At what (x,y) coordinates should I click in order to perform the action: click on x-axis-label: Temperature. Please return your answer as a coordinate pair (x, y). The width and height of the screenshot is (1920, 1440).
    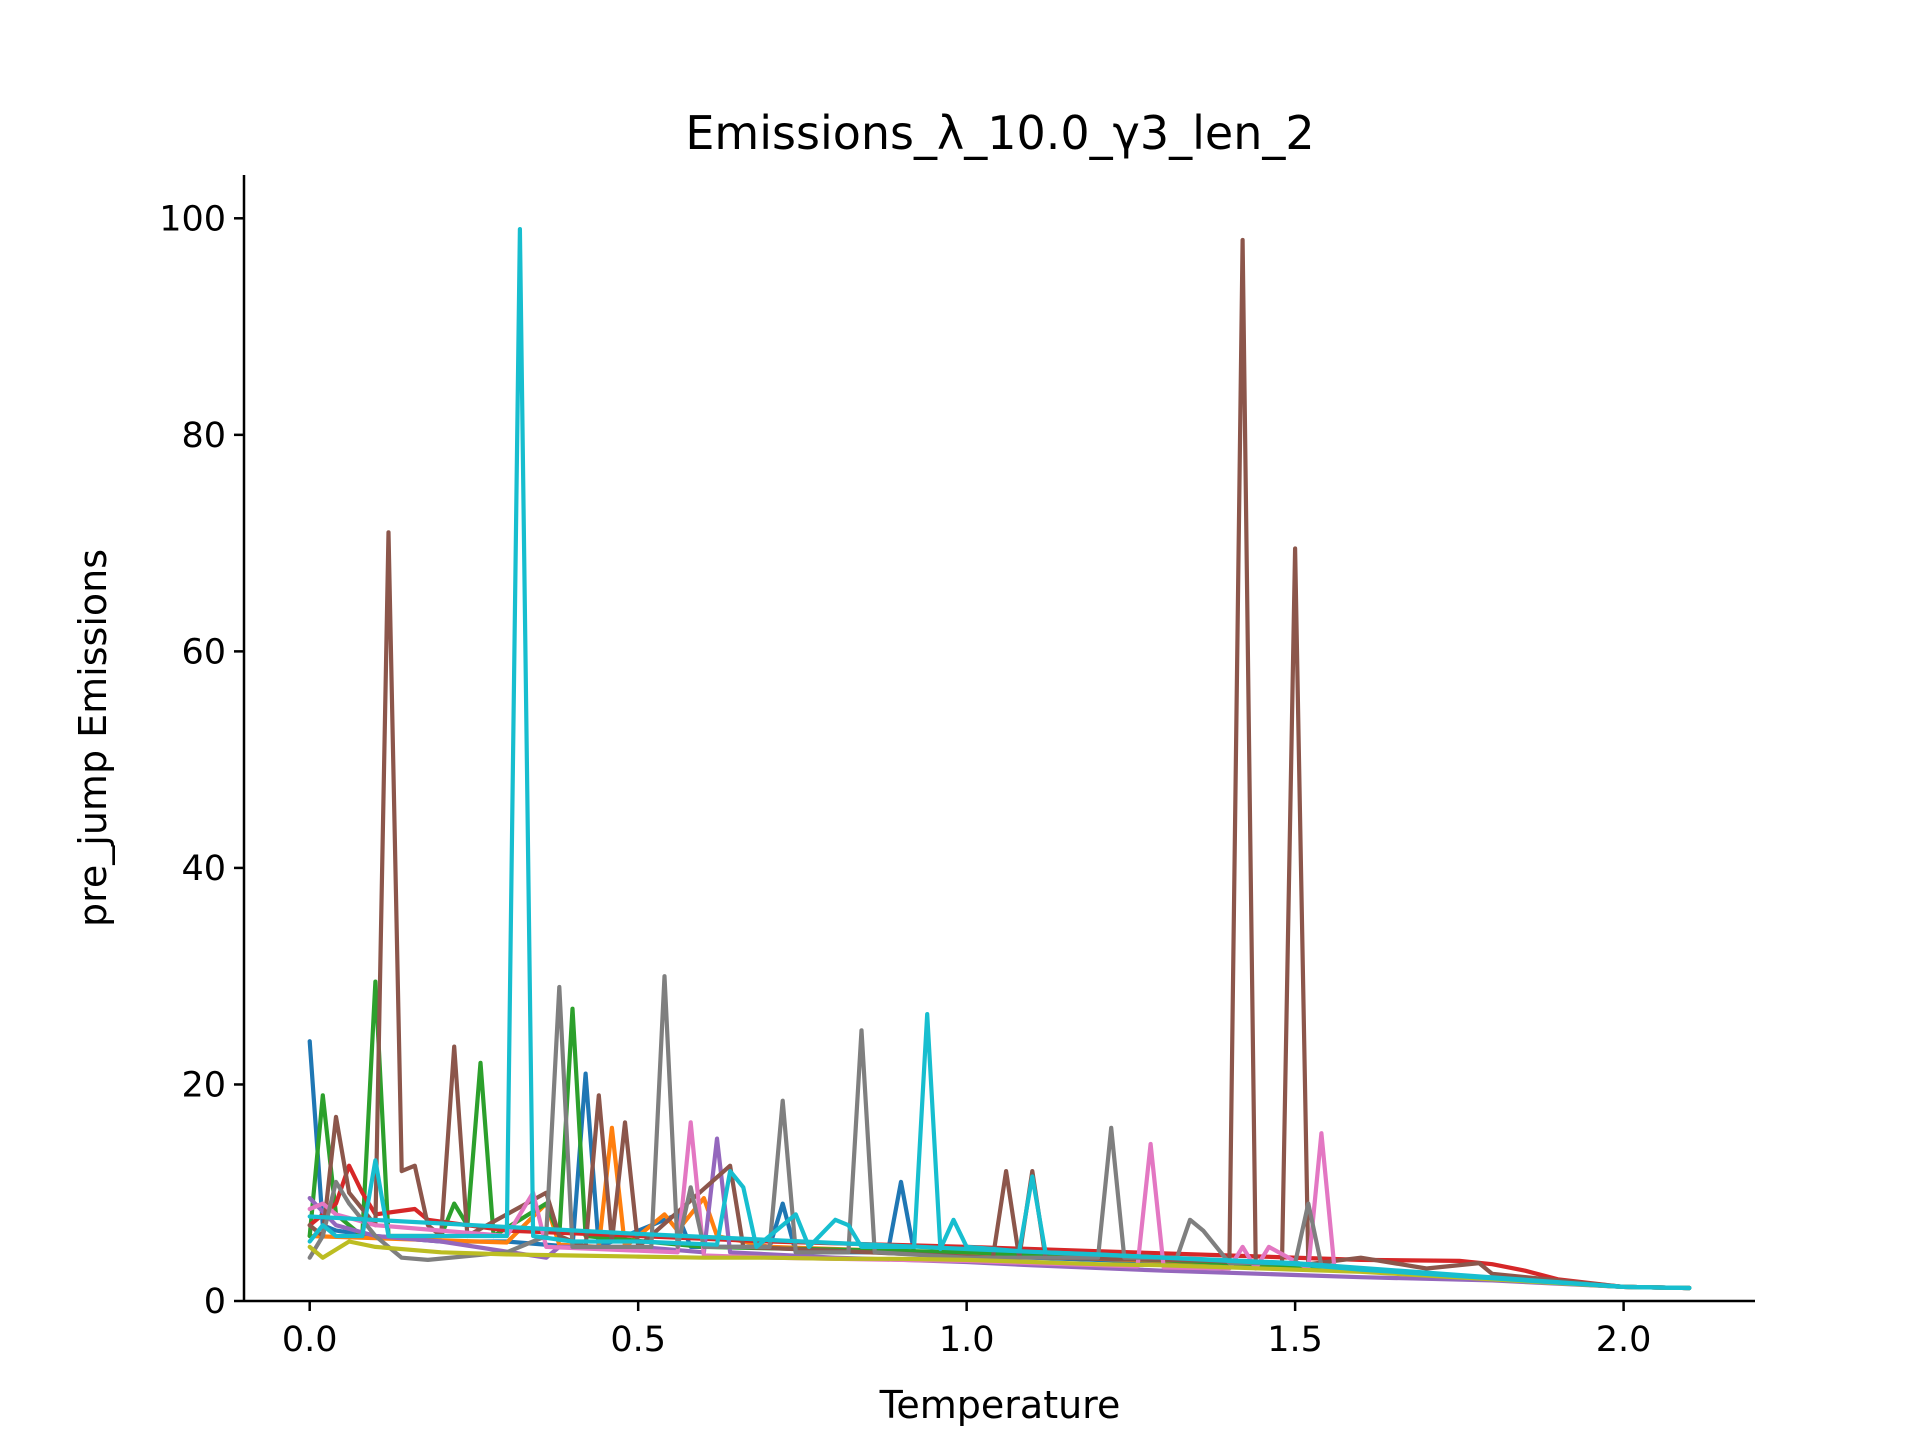
    Looking at the image, I should click on (1000, 1405).